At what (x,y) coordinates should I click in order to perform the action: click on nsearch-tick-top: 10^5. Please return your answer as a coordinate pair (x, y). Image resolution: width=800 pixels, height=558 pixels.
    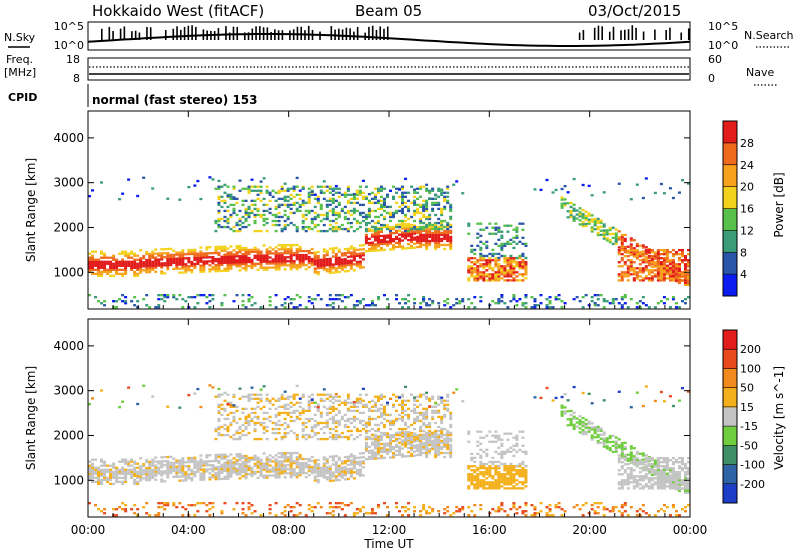
    Looking at the image, I should click on (723, 26).